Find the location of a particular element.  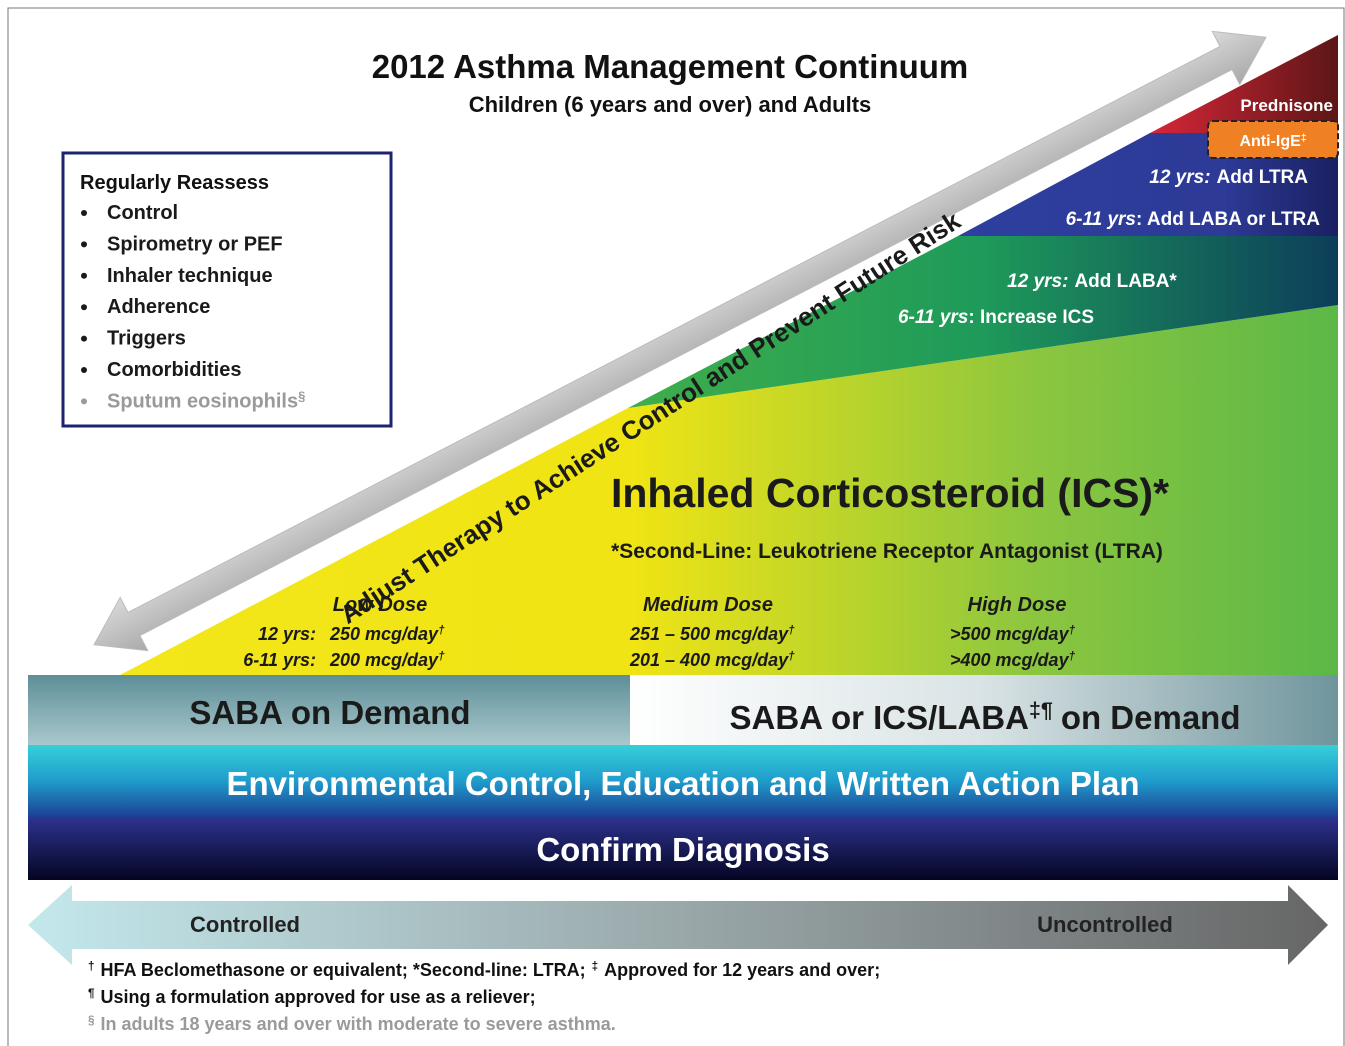

add-laba-or-ltra: 6-11 yrs: Add LABA or LTRA is located at coordinates (1193, 219).